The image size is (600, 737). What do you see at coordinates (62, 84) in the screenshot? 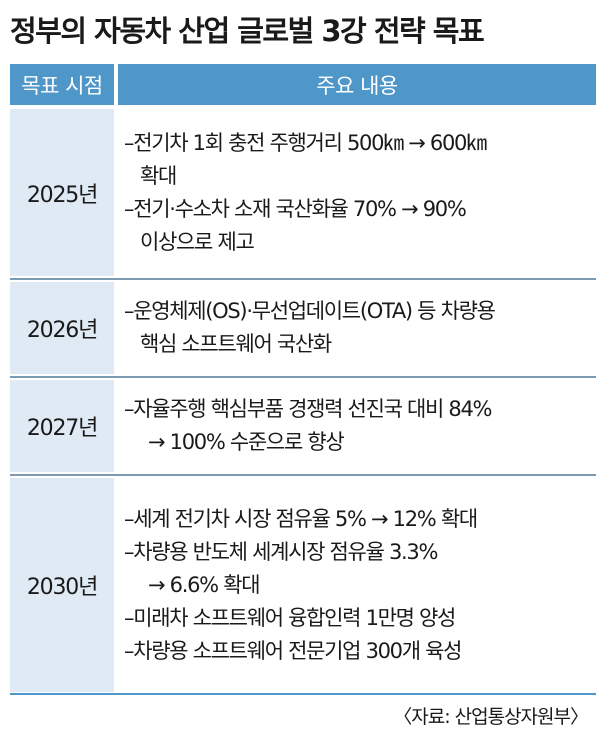
I see `header-target-date: 목표 시점` at bounding box center [62, 84].